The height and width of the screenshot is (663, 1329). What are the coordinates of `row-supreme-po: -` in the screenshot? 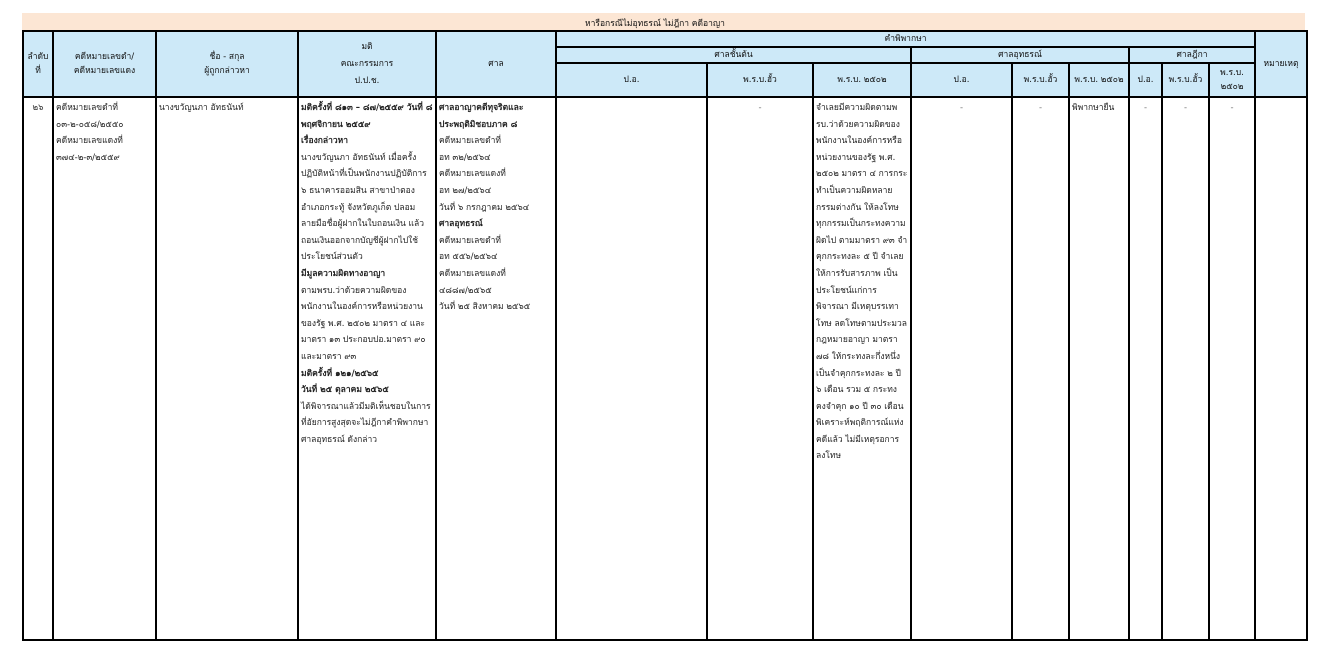 It's located at (1145, 368).